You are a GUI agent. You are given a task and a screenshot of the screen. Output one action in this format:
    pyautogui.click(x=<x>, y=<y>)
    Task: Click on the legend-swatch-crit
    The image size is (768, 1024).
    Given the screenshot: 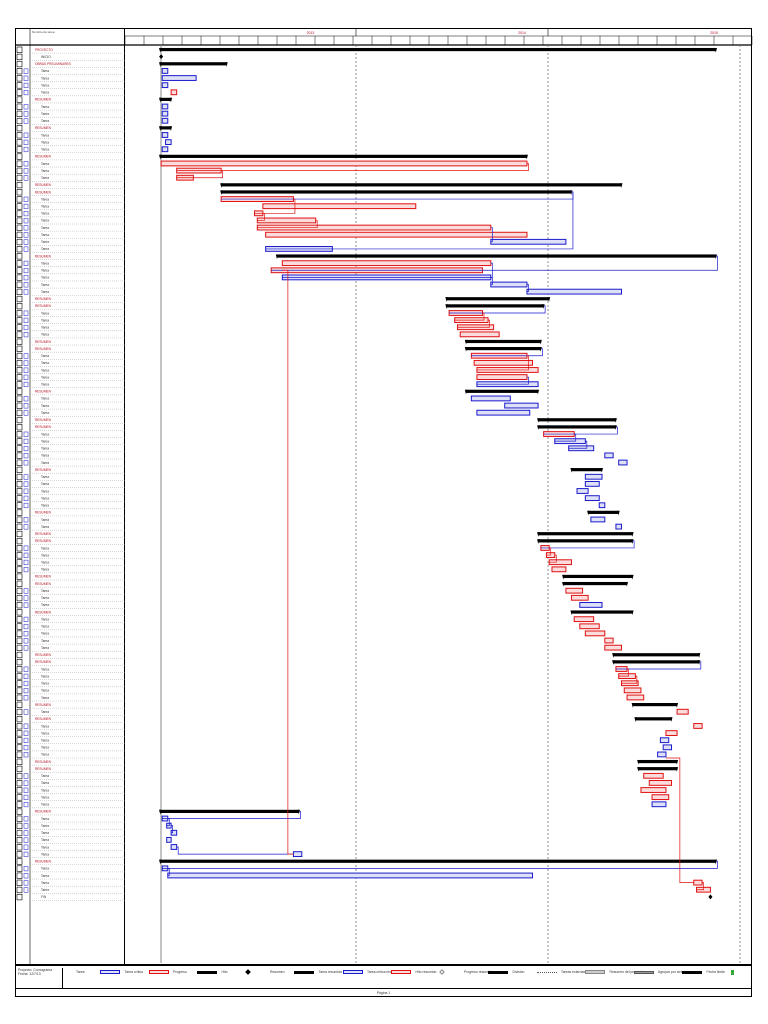 What is the action you would take?
    pyautogui.click(x=158, y=972)
    